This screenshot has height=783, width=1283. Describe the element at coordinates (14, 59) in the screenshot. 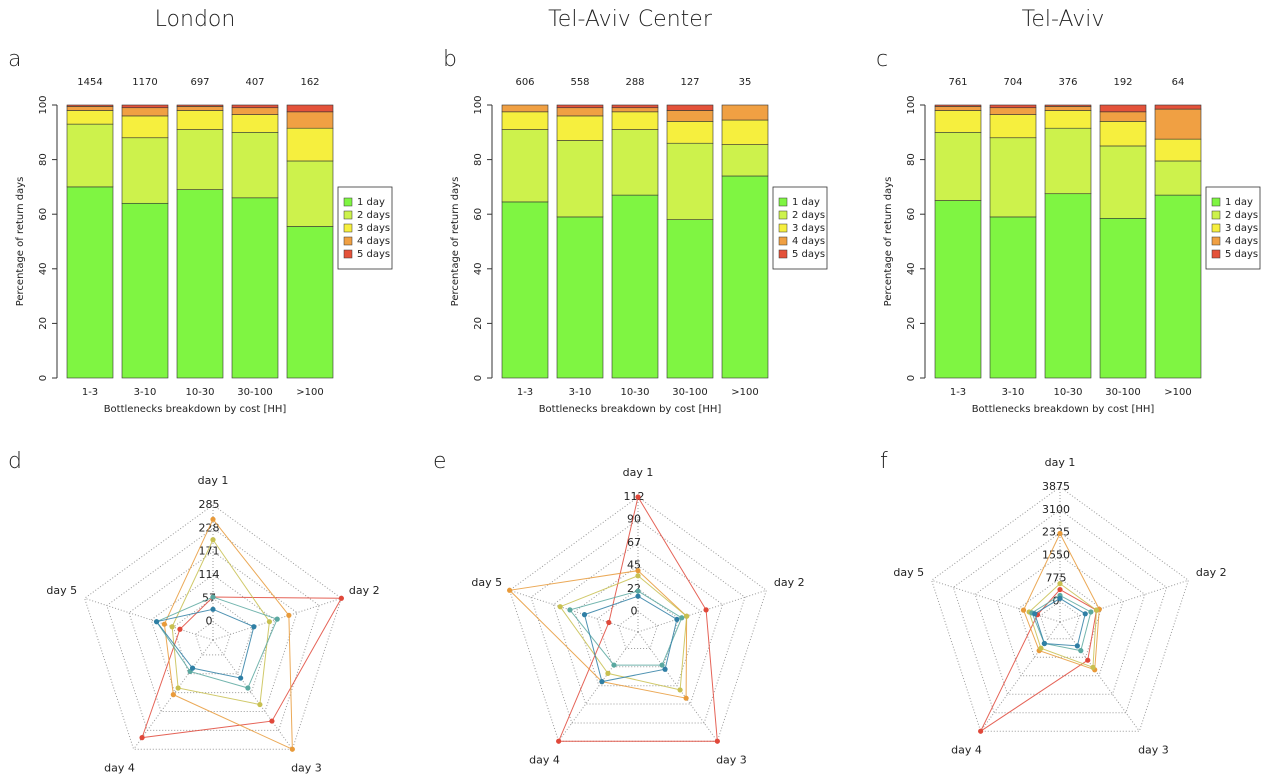

I see `panel-label: a` at that location.